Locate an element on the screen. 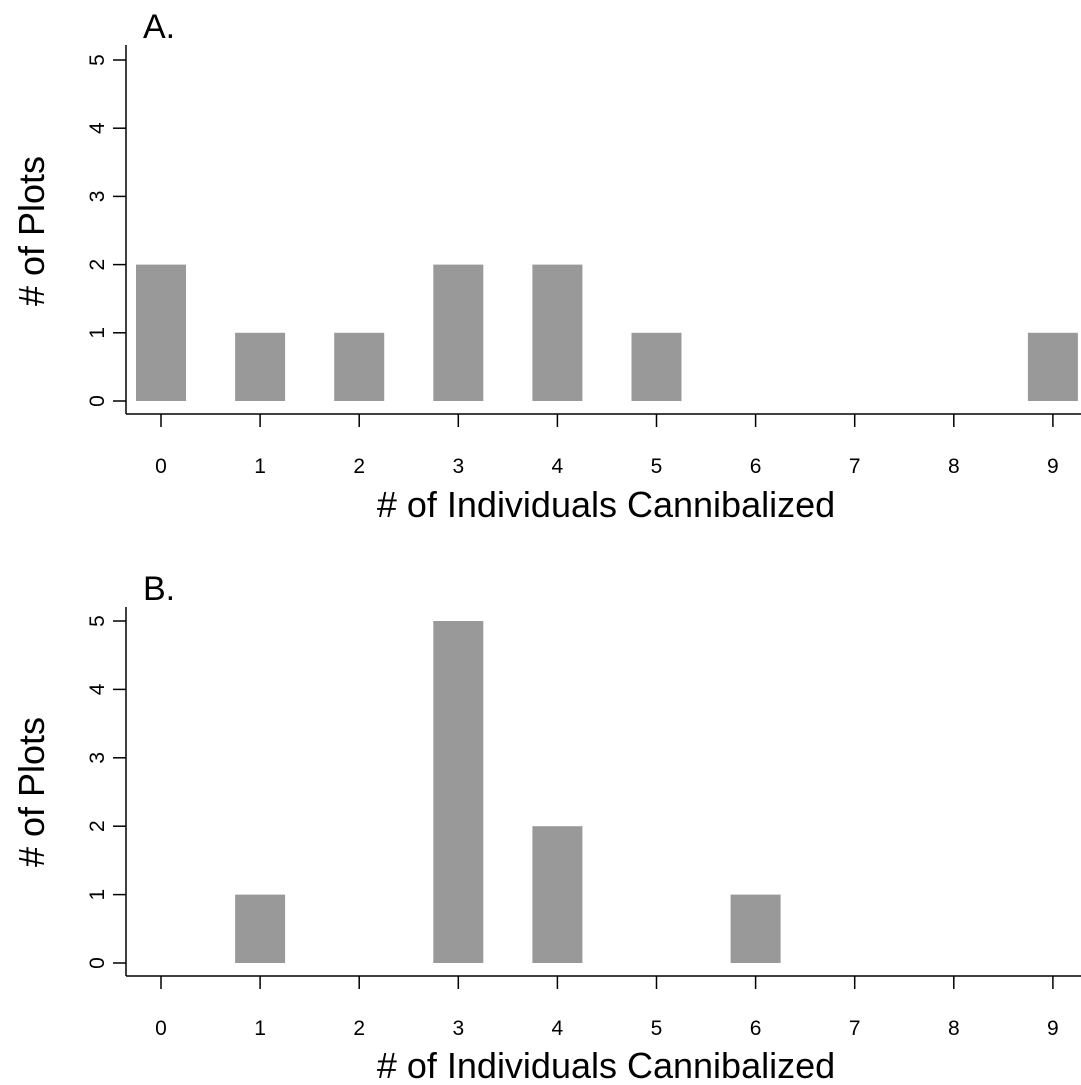 The height and width of the screenshot is (1085, 1081). x-tick-label-a-6: 6 is located at coordinates (756, 466).